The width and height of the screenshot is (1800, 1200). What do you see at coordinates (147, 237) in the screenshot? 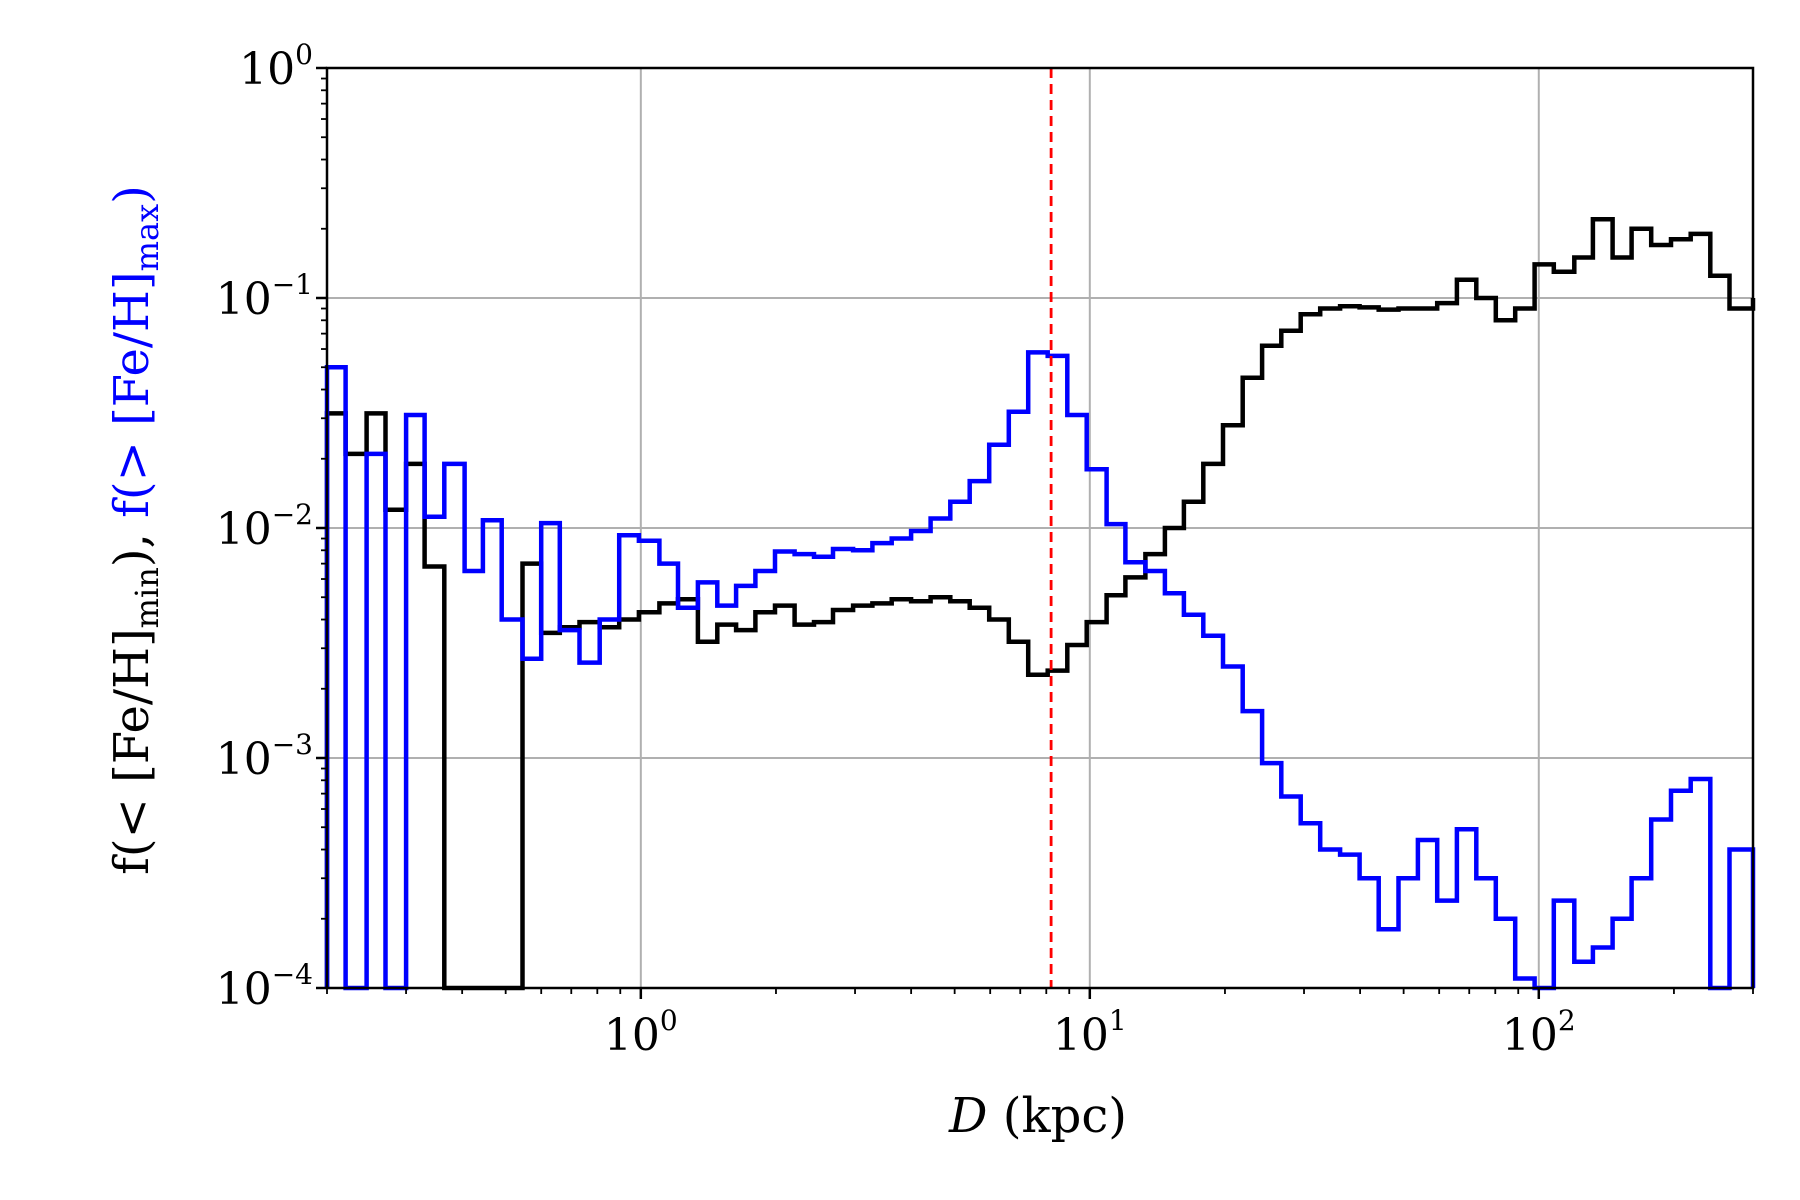
I see `y-label-blue-sub: max` at bounding box center [147, 237].